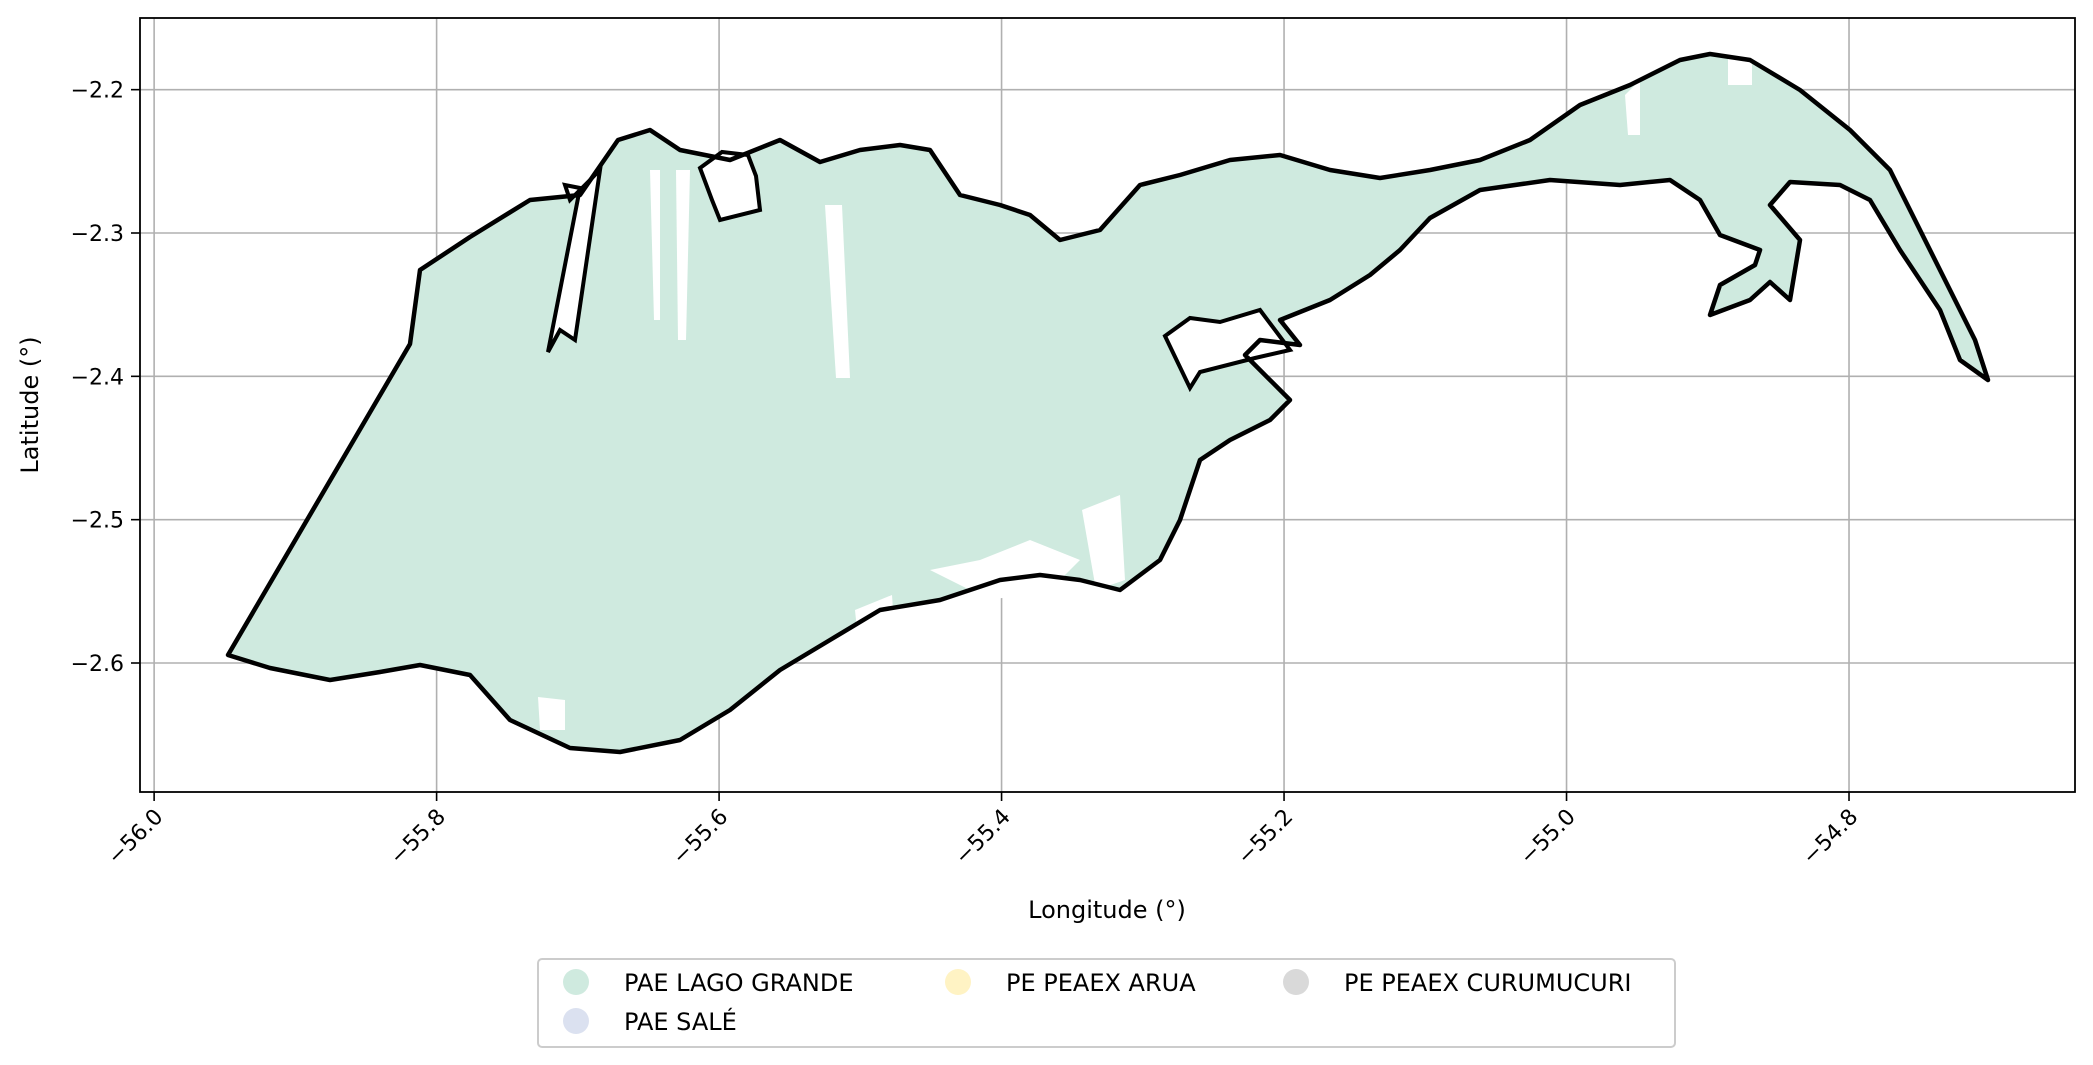 The height and width of the screenshot is (1065, 2093). I want to click on legend-label: PE PEAEX ARUA, so click(1101, 983).